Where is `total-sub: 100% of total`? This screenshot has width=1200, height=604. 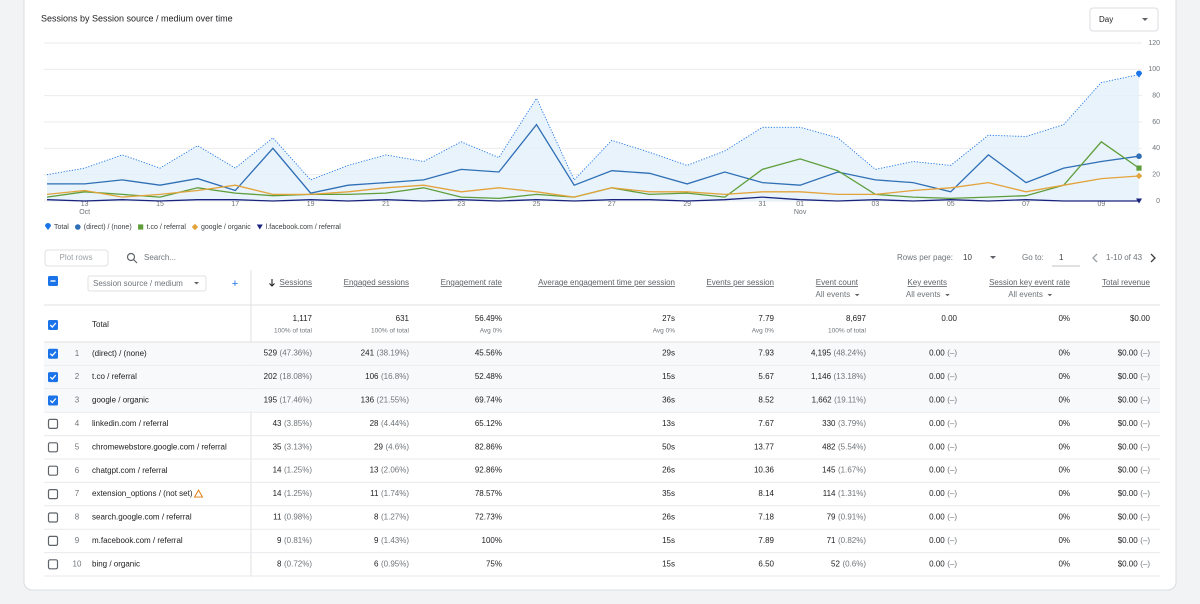 total-sub: 100% of total is located at coordinates (847, 331).